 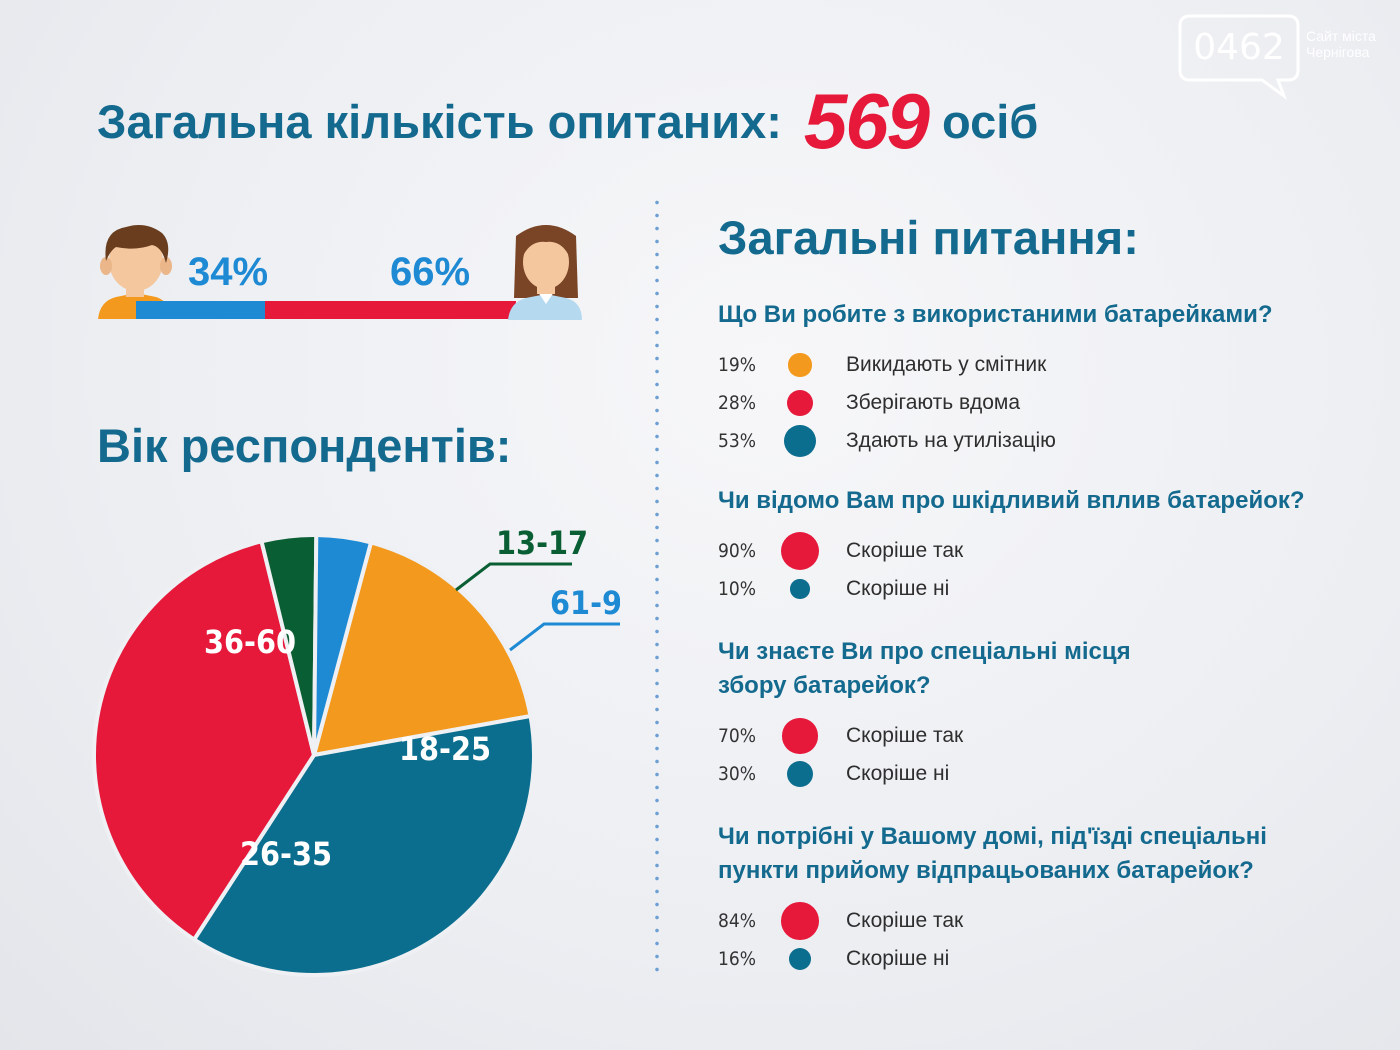 What do you see at coordinates (946, 364) in the screenshot?
I see `answer-label: Викидають у смітник` at bounding box center [946, 364].